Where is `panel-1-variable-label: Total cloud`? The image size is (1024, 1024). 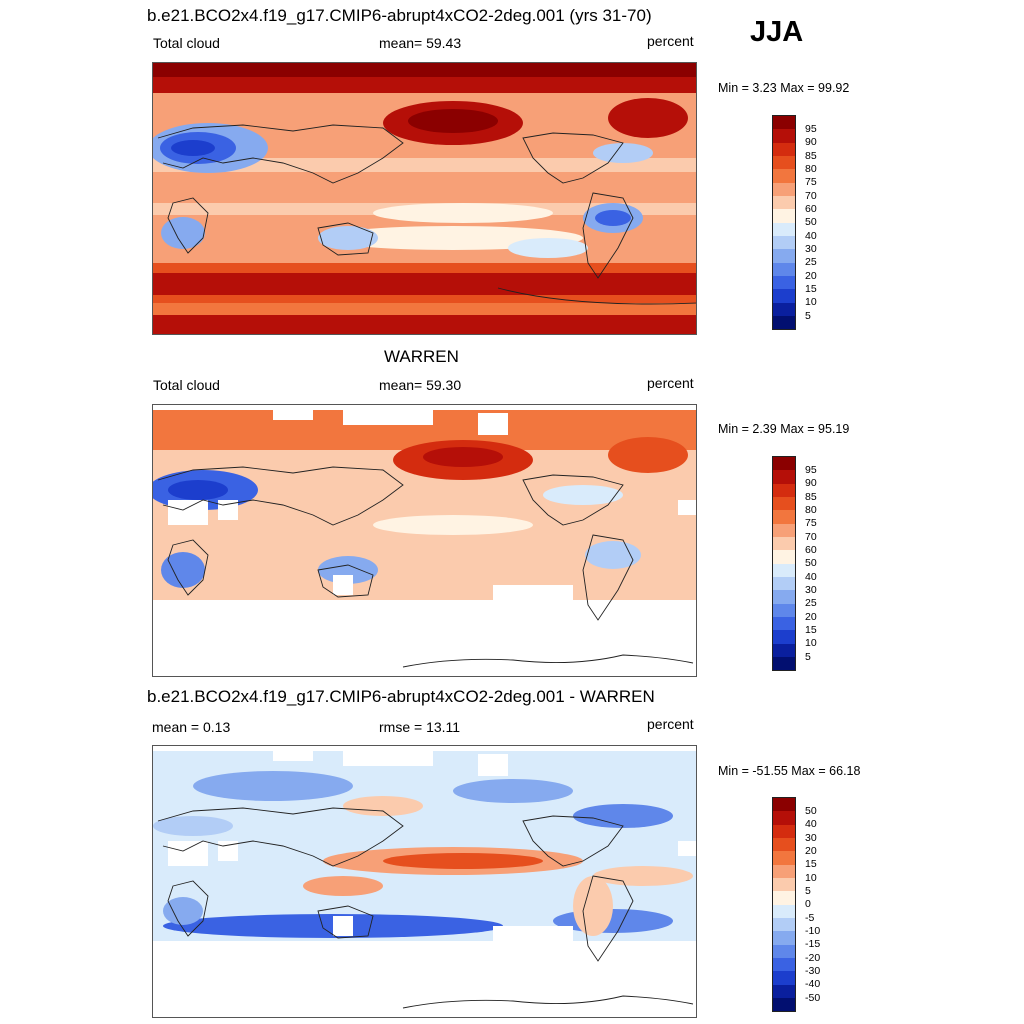 panel-1-variable-label: Total cloud is located at coordinates (186, 43).